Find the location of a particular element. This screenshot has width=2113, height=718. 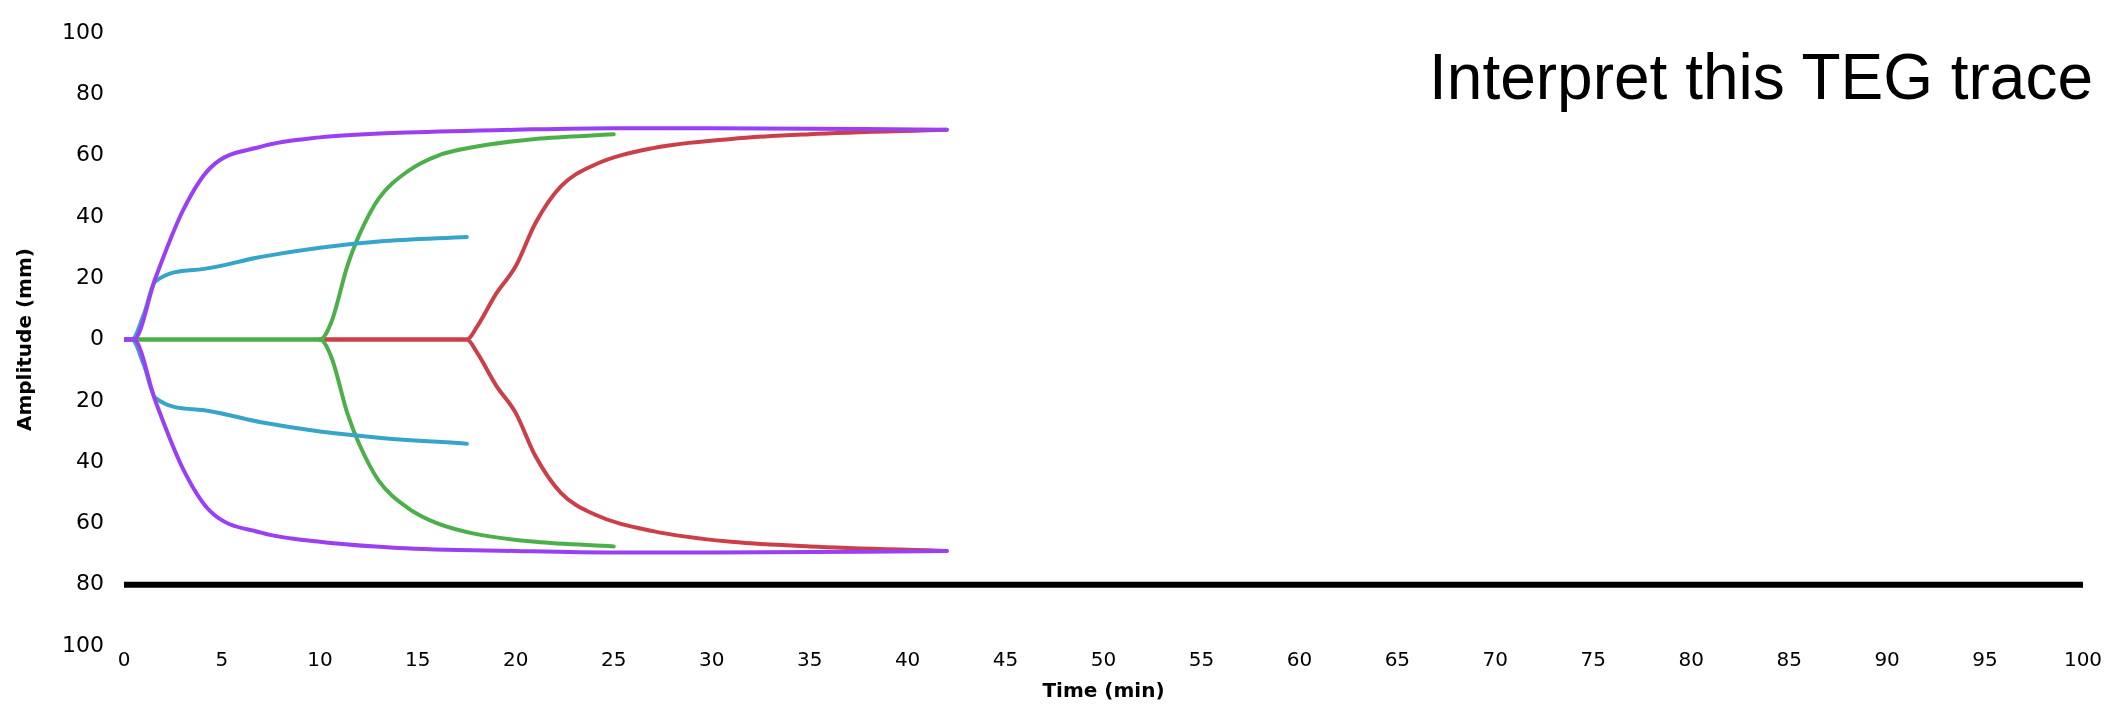

x-tick-label: 5 is located at coordinates (222, 659).